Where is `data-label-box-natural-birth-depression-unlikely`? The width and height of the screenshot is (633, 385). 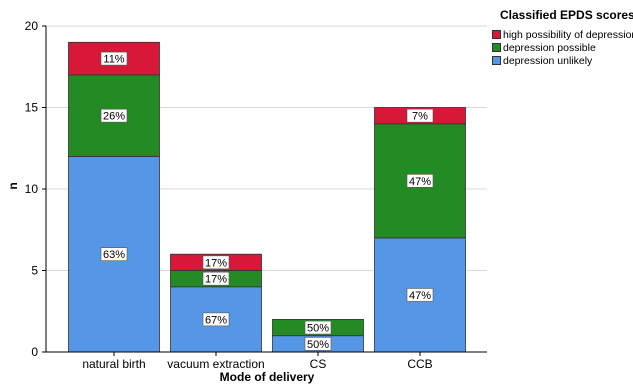 data-label-box-natural-birth-depression-unlikely is located at coordinates (114, 254).